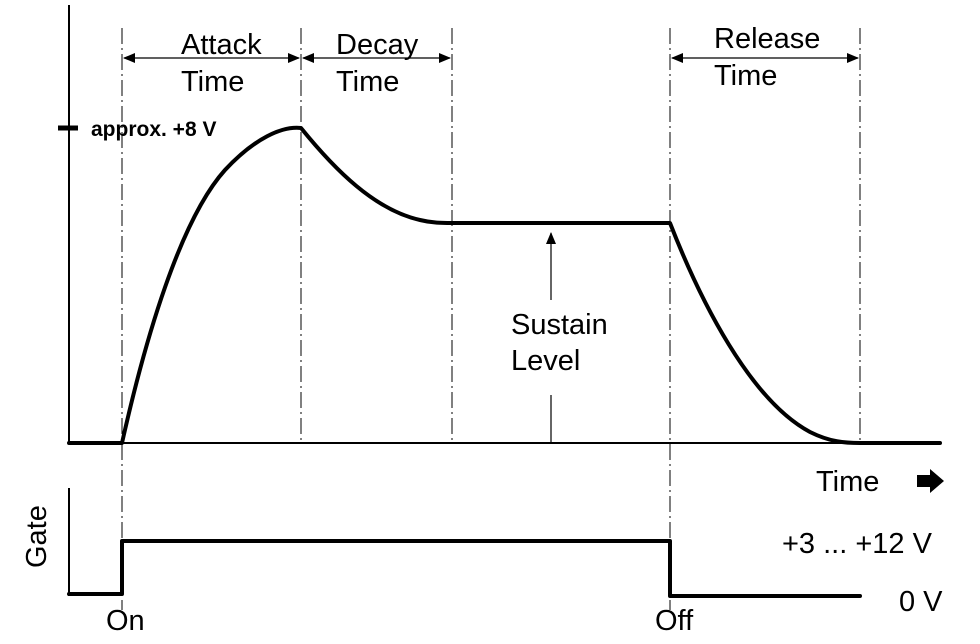  Describe the element at coordinates (367, 82) in the screenshot. I see `decay-label-line2: Time` at that location.